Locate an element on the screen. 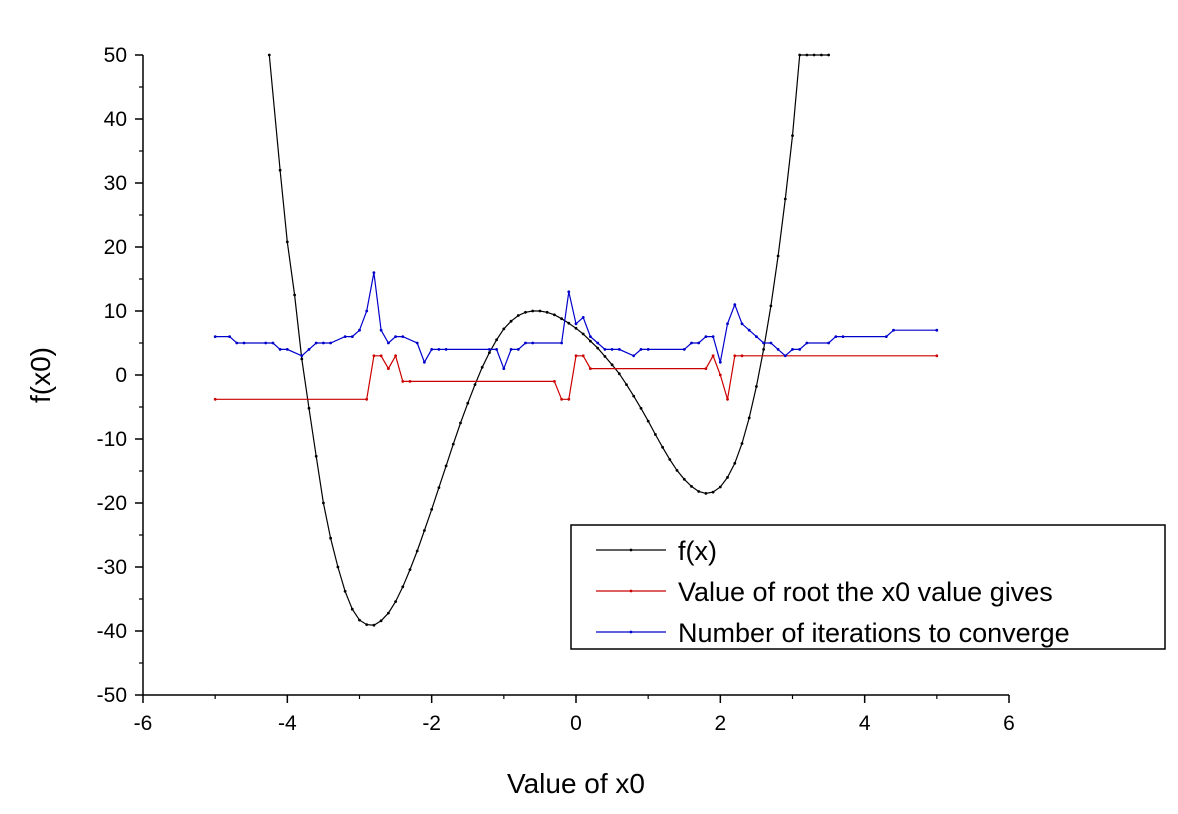  legend-label-1: f(x) is located at coordinates (697, 551).